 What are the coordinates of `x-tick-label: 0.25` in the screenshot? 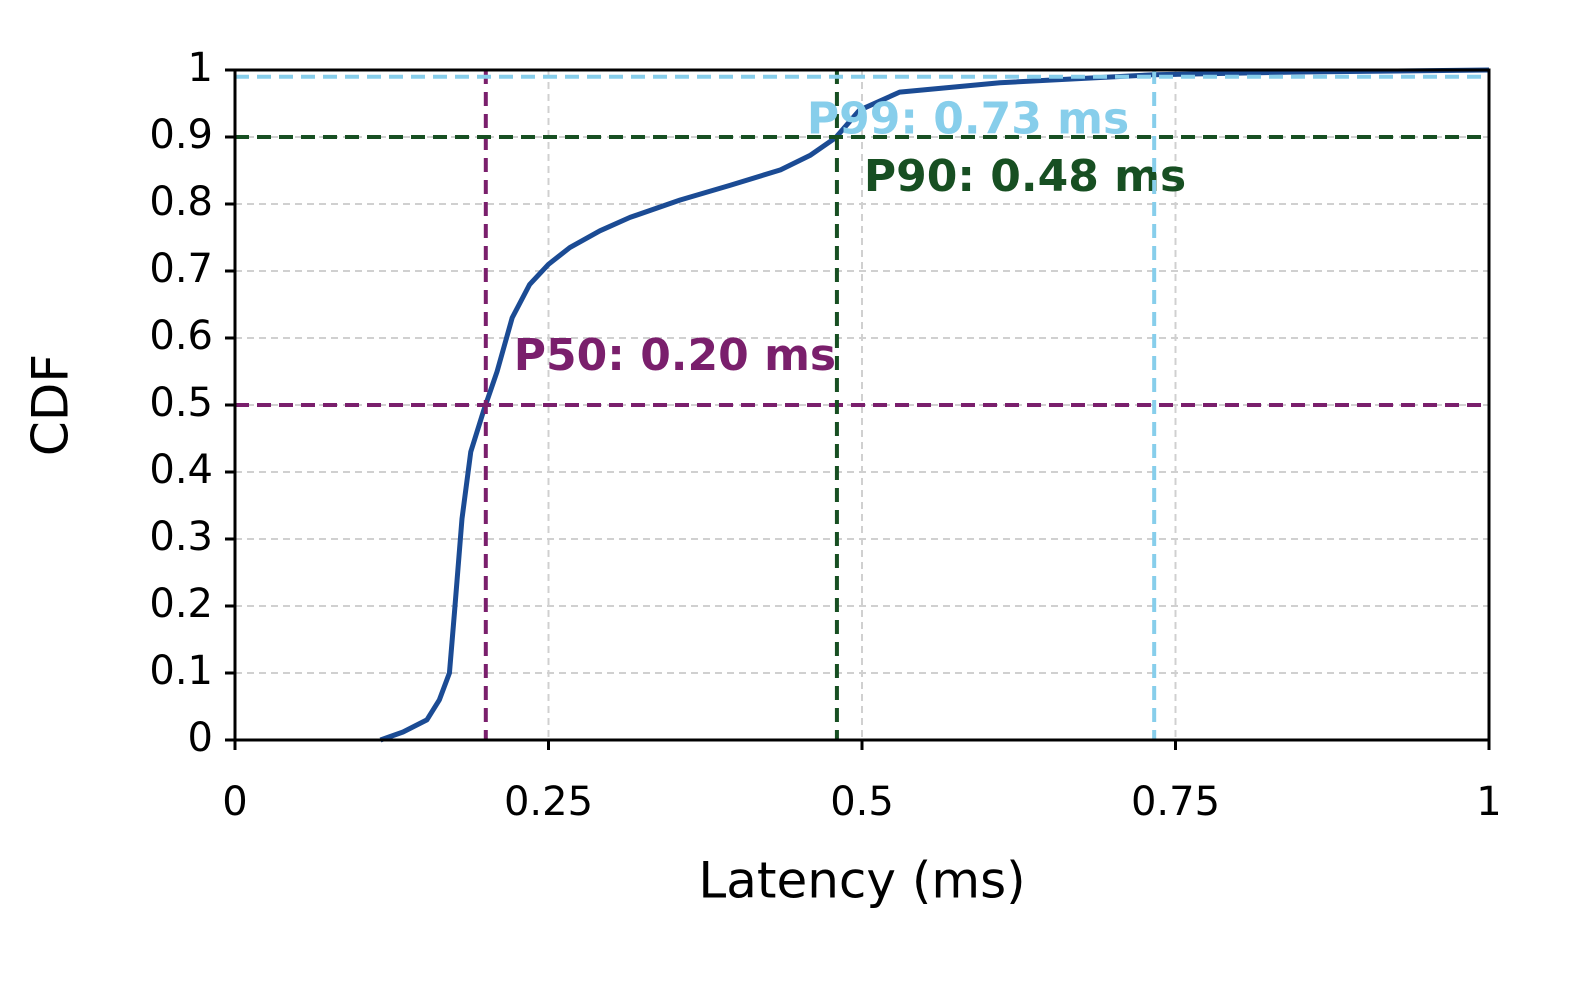 It's located at (548, 802).